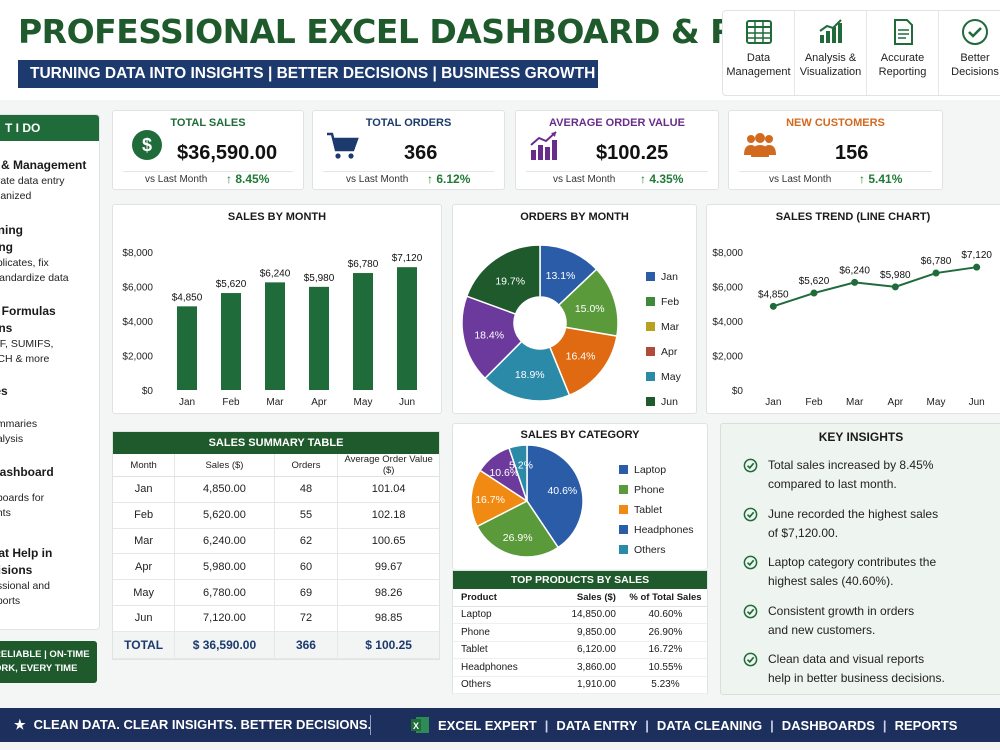 This screenshot has height=750, width=1000. Describe the element at coordinates (580, 615) in the screenshot. I see `table-row: Laptop 14,850.00 40.60%` at that location.